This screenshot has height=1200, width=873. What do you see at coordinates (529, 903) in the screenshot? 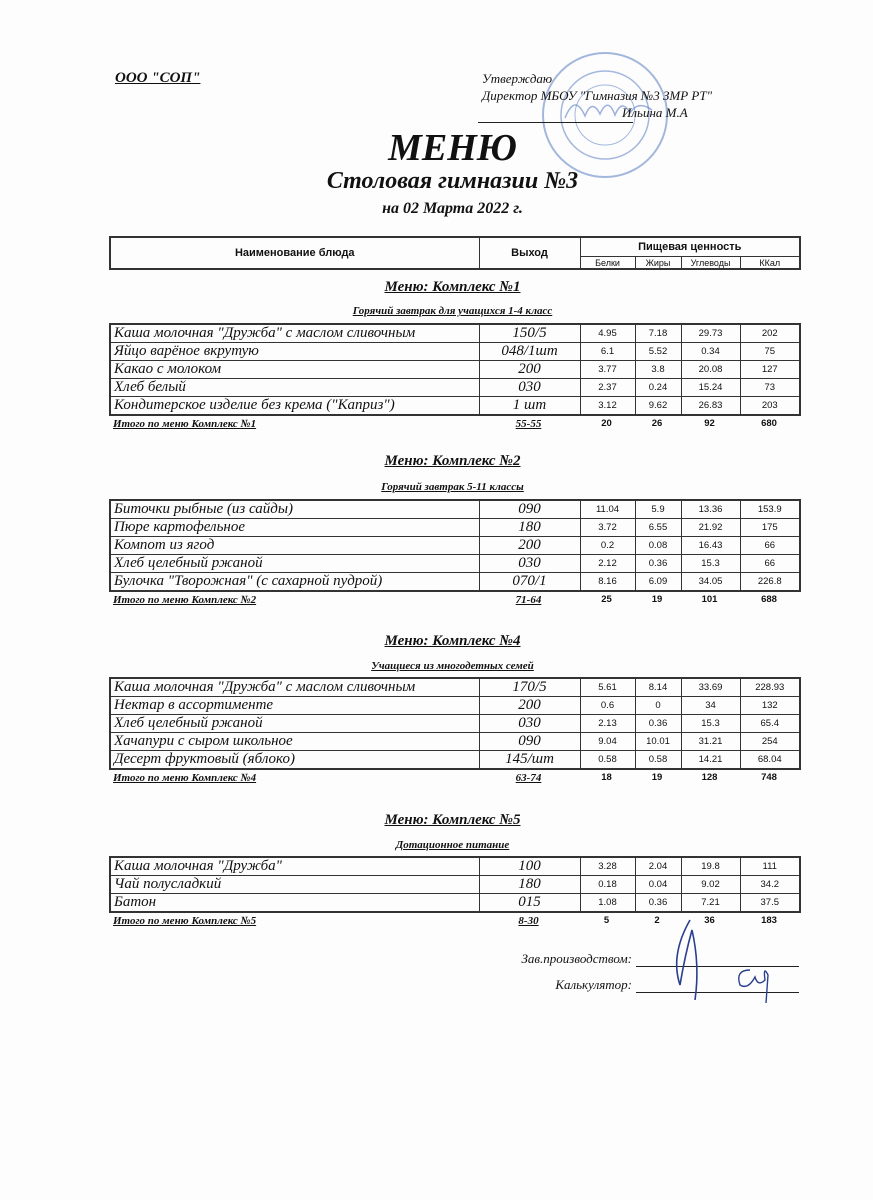
I see `dish-output: 015` at bounding box center [529, 903].